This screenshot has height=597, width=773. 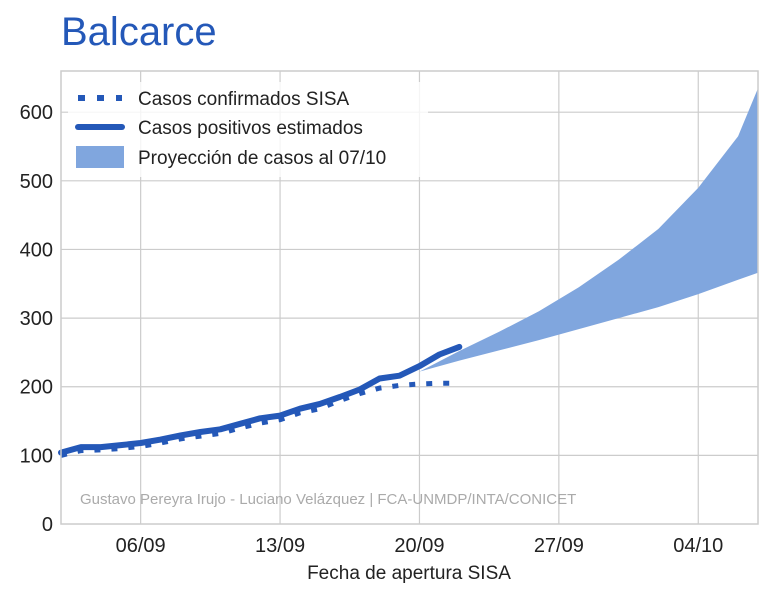 What do you see at coordinates (280, 546) in the screenshot?
I see `x-tick-label: 13/09` at bounding box center [280, 546].